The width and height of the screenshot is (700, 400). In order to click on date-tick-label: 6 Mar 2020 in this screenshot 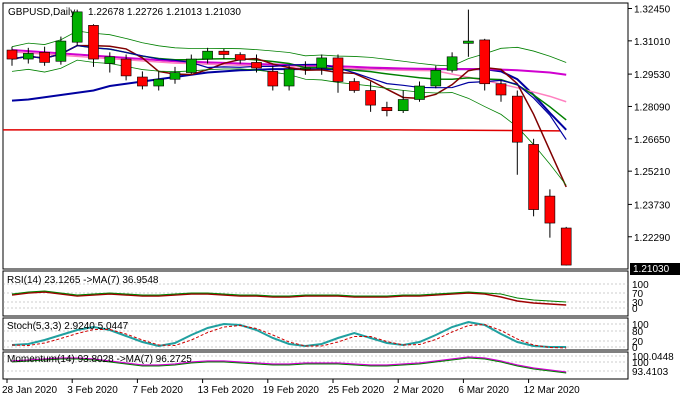, I will do `click(483, 390)`.